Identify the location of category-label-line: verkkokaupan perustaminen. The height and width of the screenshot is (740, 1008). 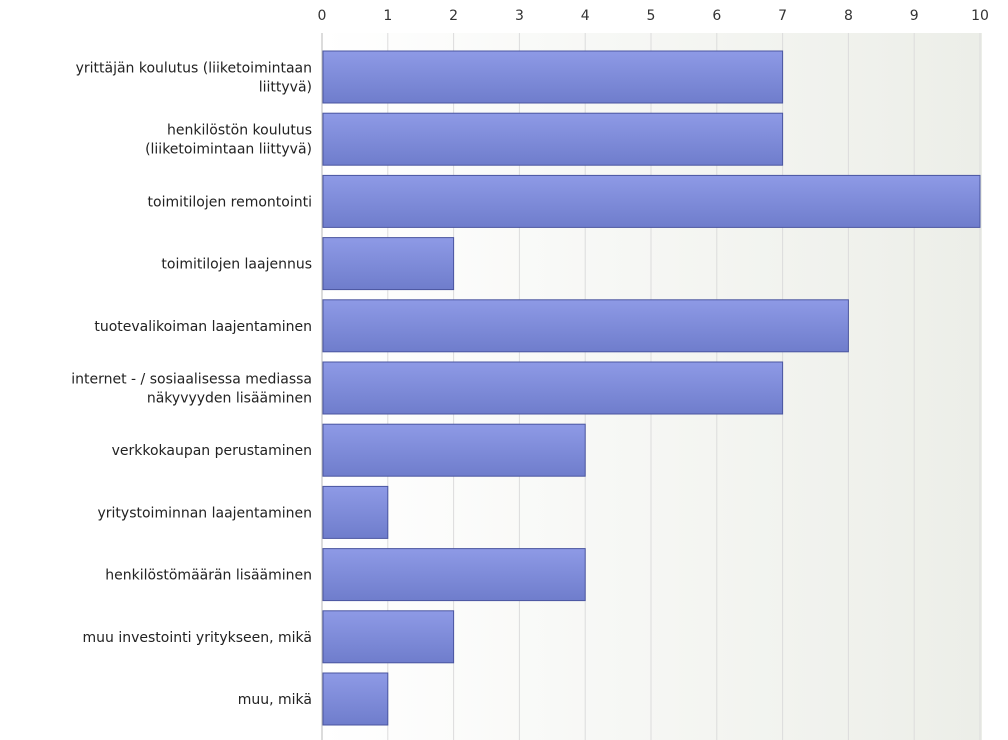
(212, 451).